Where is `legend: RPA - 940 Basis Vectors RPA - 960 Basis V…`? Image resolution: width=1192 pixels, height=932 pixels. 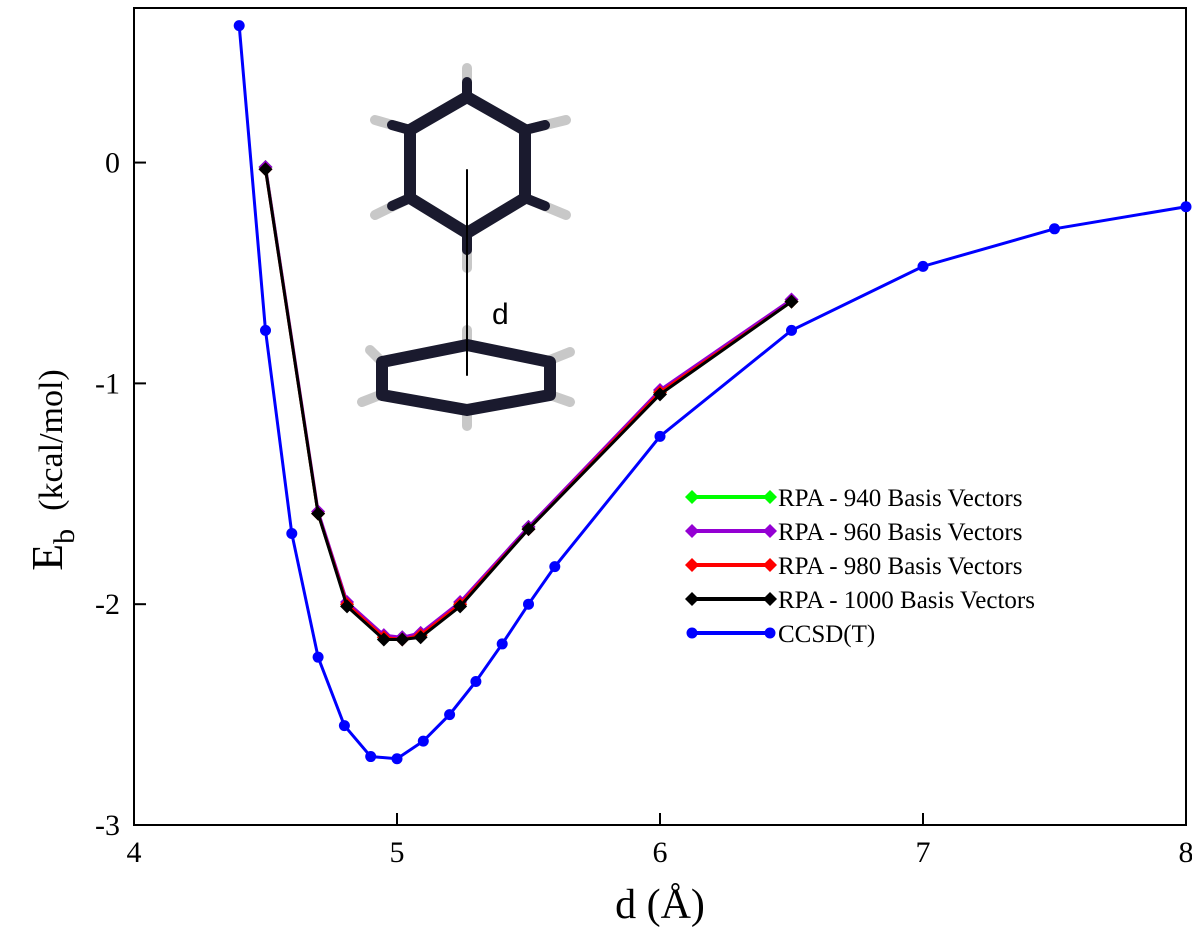
legend: RPA - 940 Basis Vectors RPA - 960 Basis V… is located at coordinates (860, 566).